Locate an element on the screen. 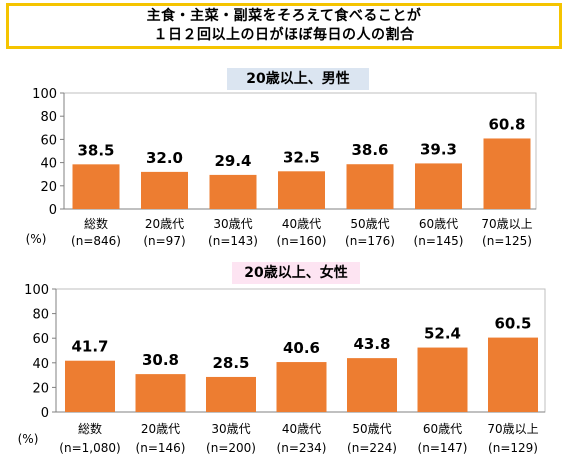  female-n-label: (n=224) is located at coordinates (372, 448).